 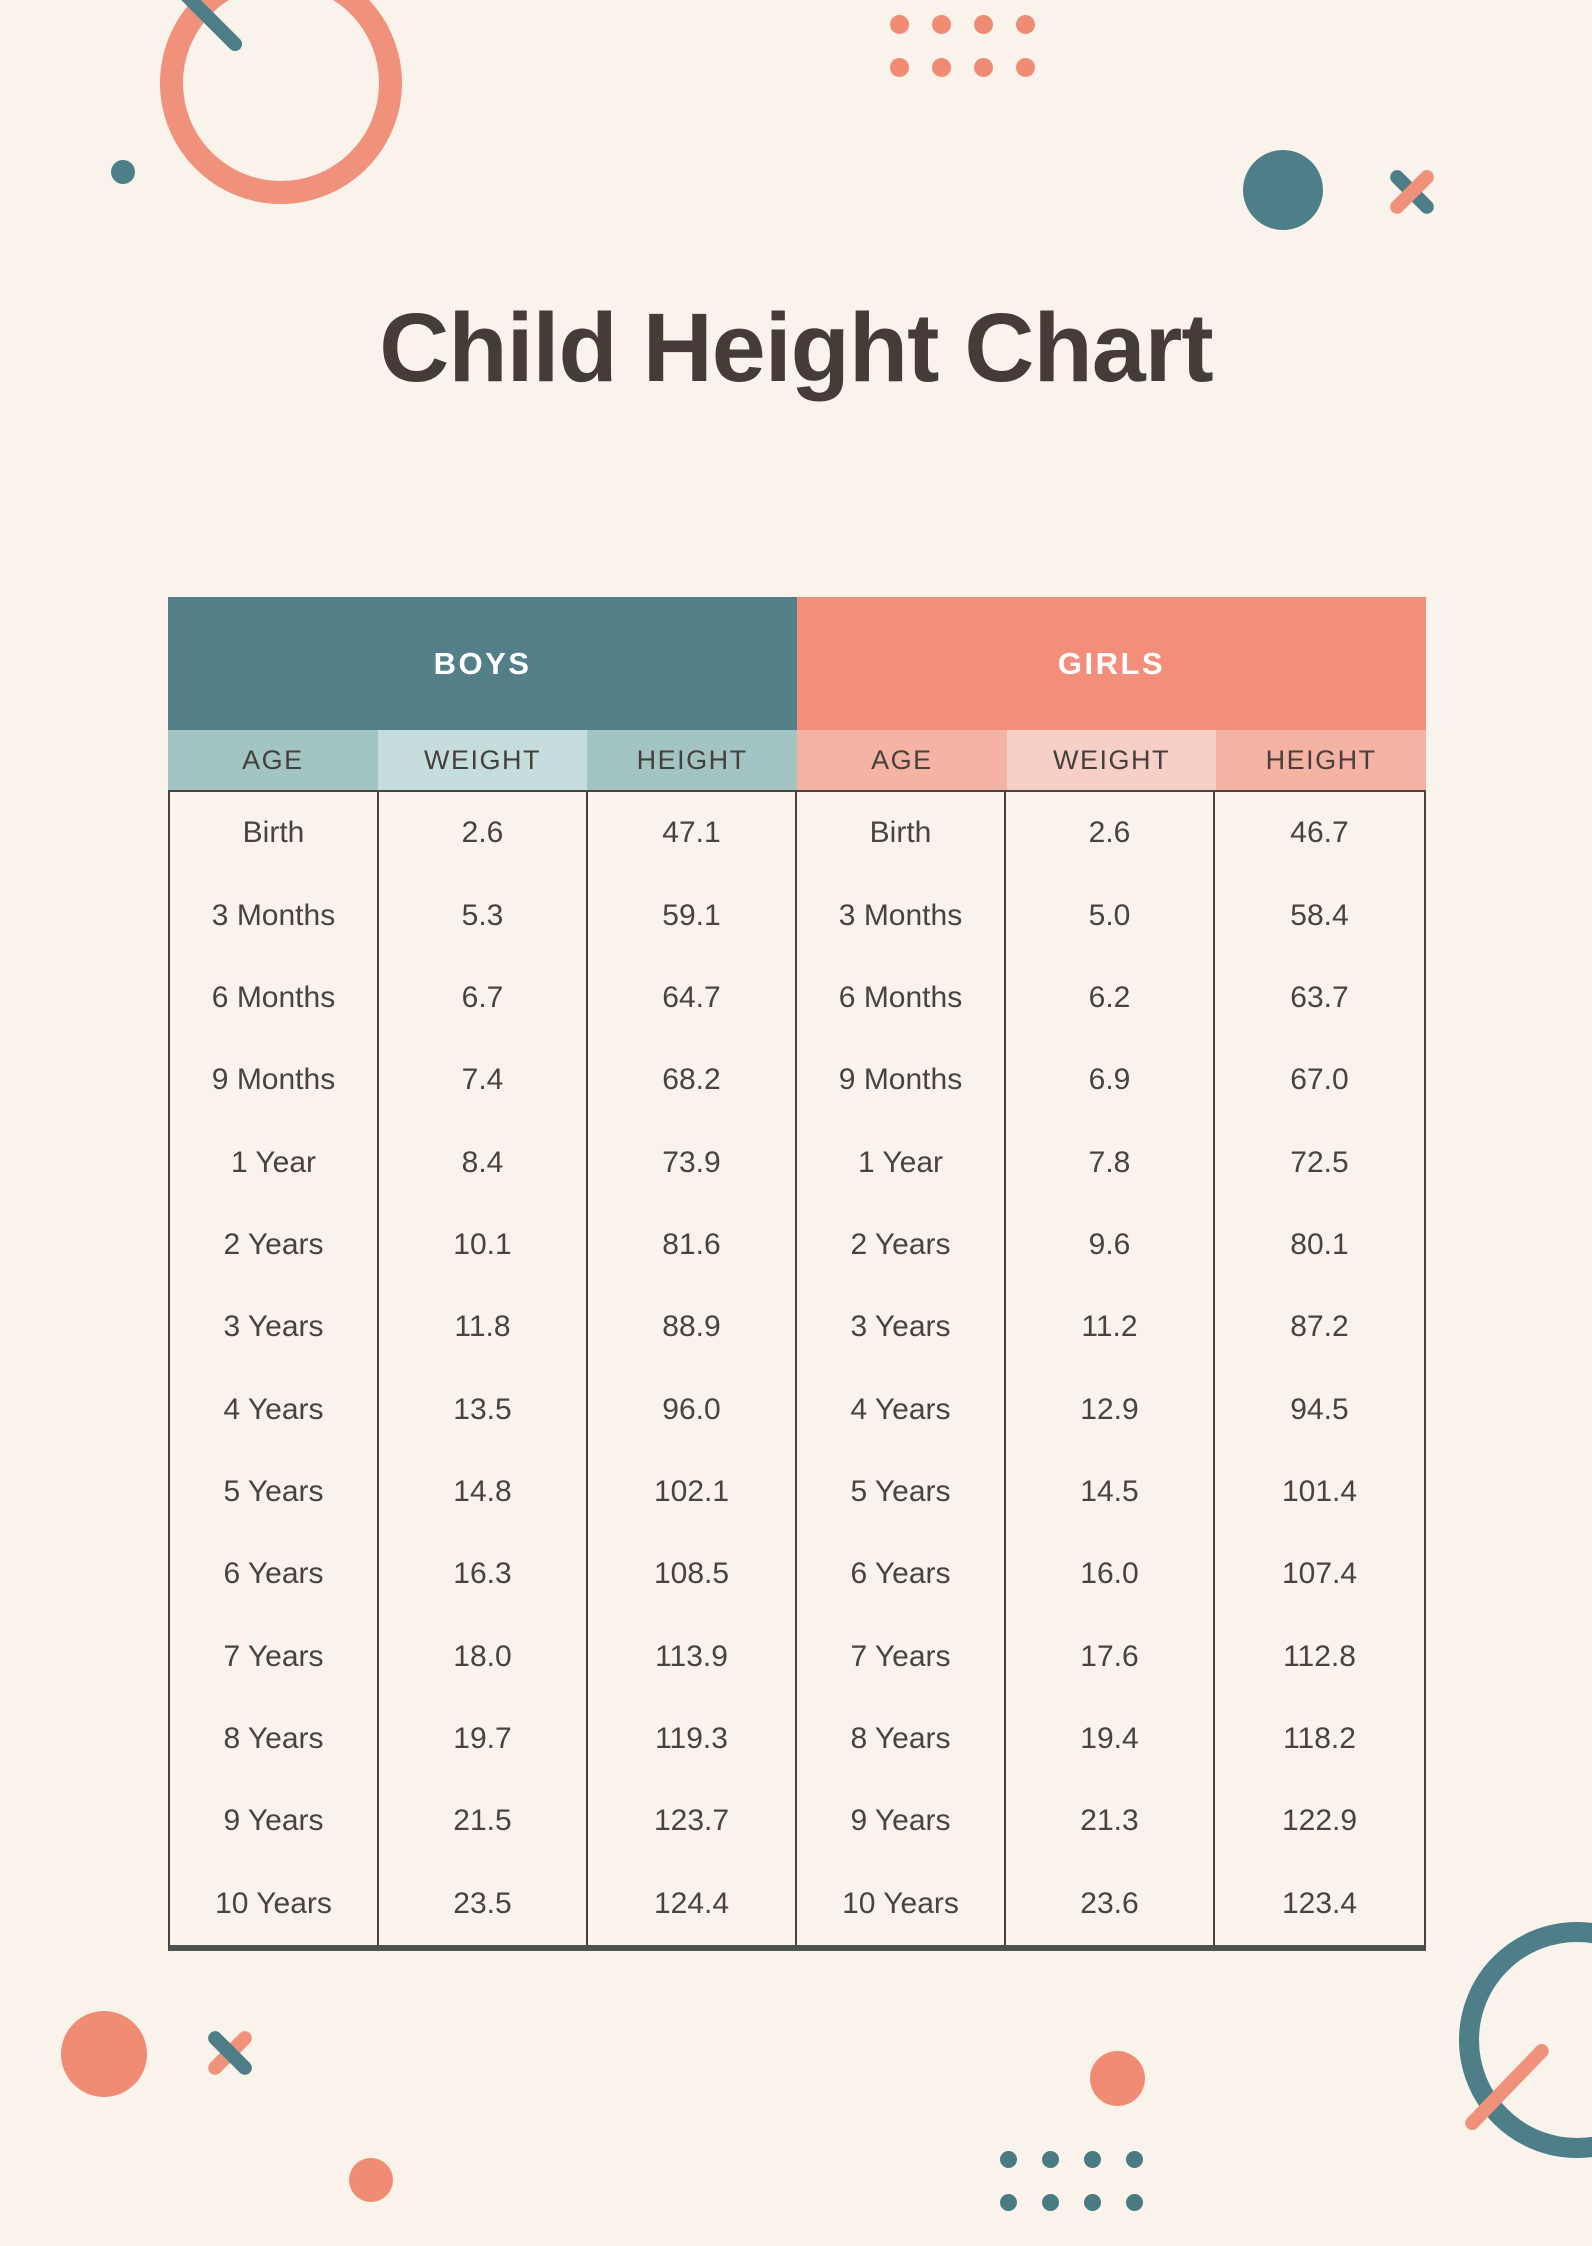 What do you see at coordinates (692, 833) in the screenshot?
I see `boys-table-cell: 47.1` at bounding box center [692, 833].